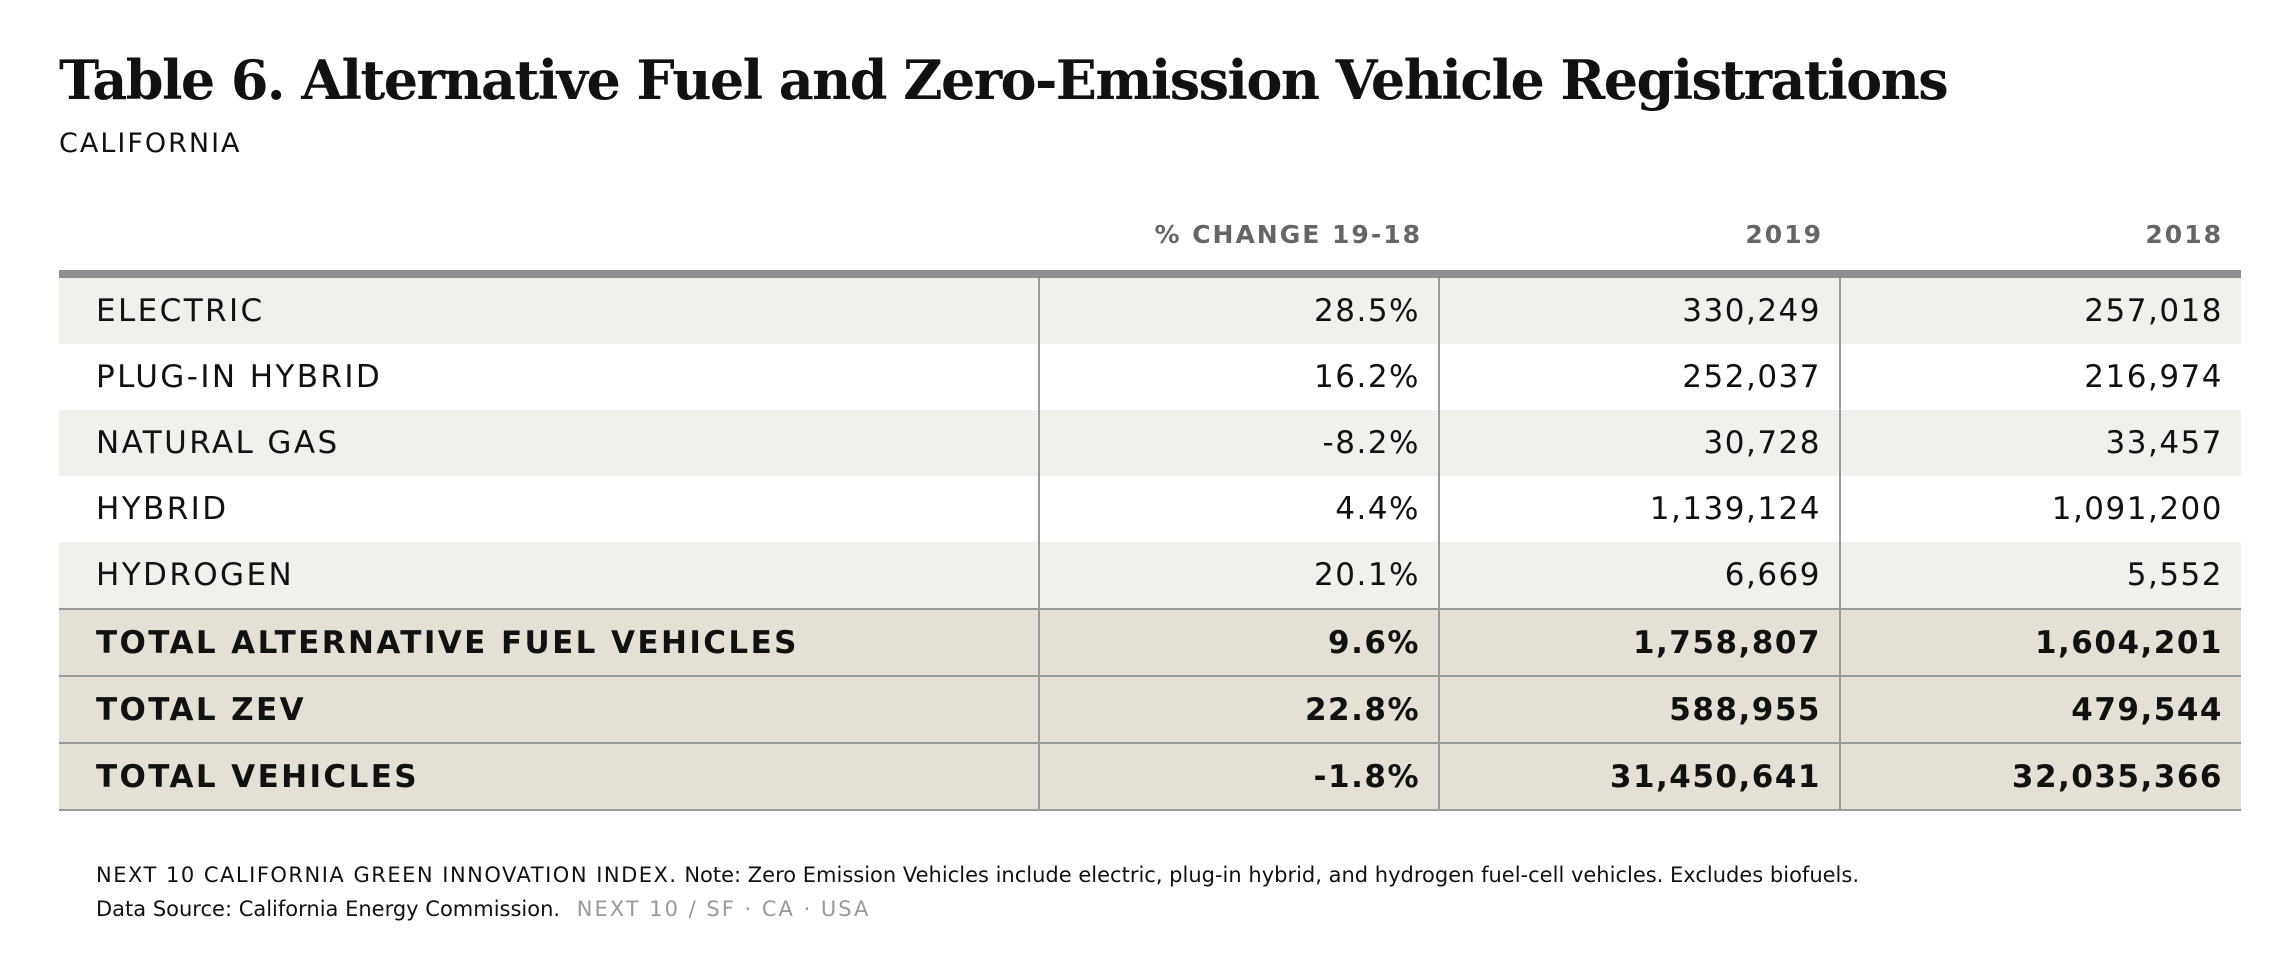  What do you see at coordinates (1238, 509) in the screenshot?
I see `cell-change: 4.4%` at bounding box center [1238, 509].